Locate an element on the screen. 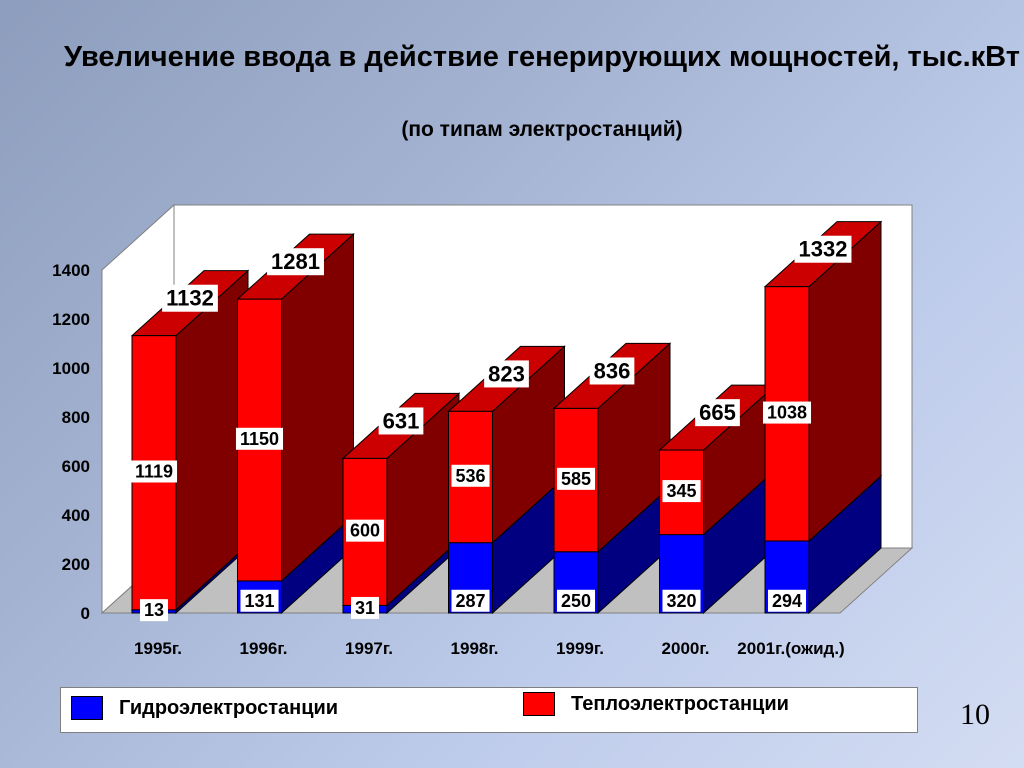 Image resolution: width=1024 pixels, height=768 pixels. y-tick-label: 0 is located at coordinates (85, 613).